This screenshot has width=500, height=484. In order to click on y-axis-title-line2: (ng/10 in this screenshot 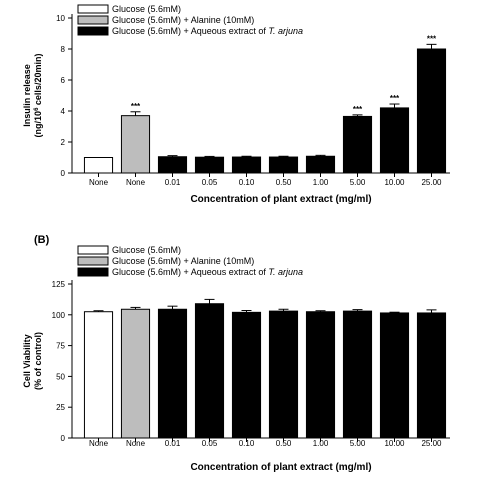, I will do `click(38, 124)`.